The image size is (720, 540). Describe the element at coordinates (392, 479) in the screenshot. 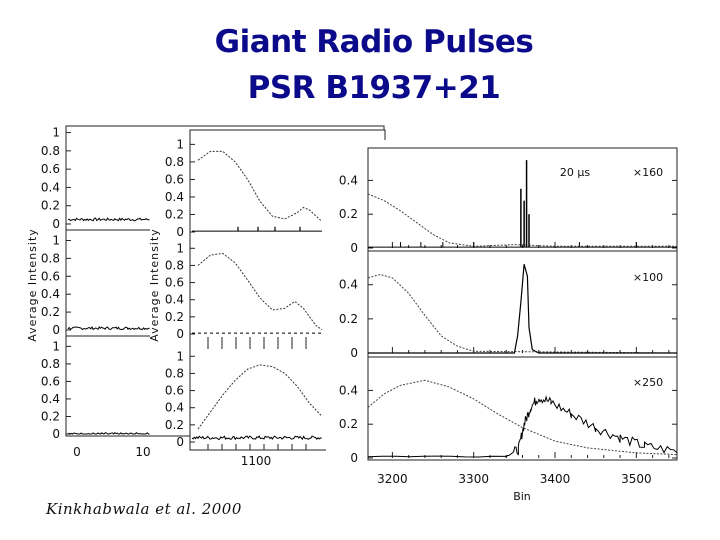

I see `right-x-tick-label: 3200` at that location.